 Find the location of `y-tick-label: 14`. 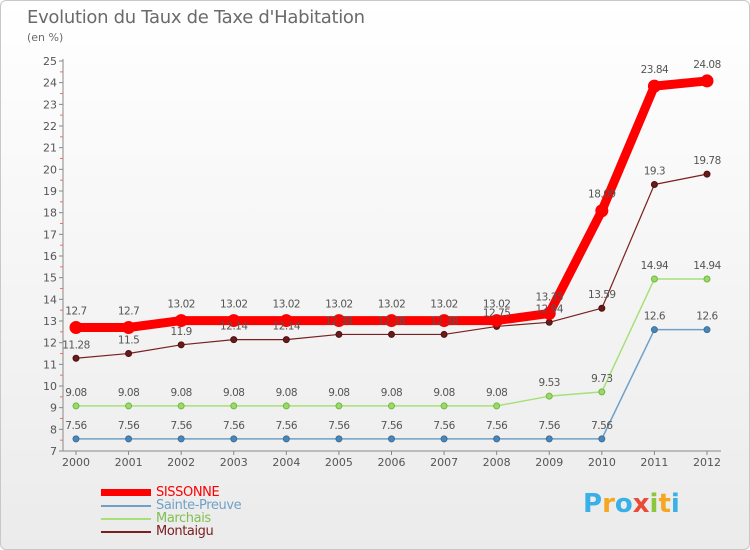

y-tick-label: 14 is located at coordinates (50, 299).